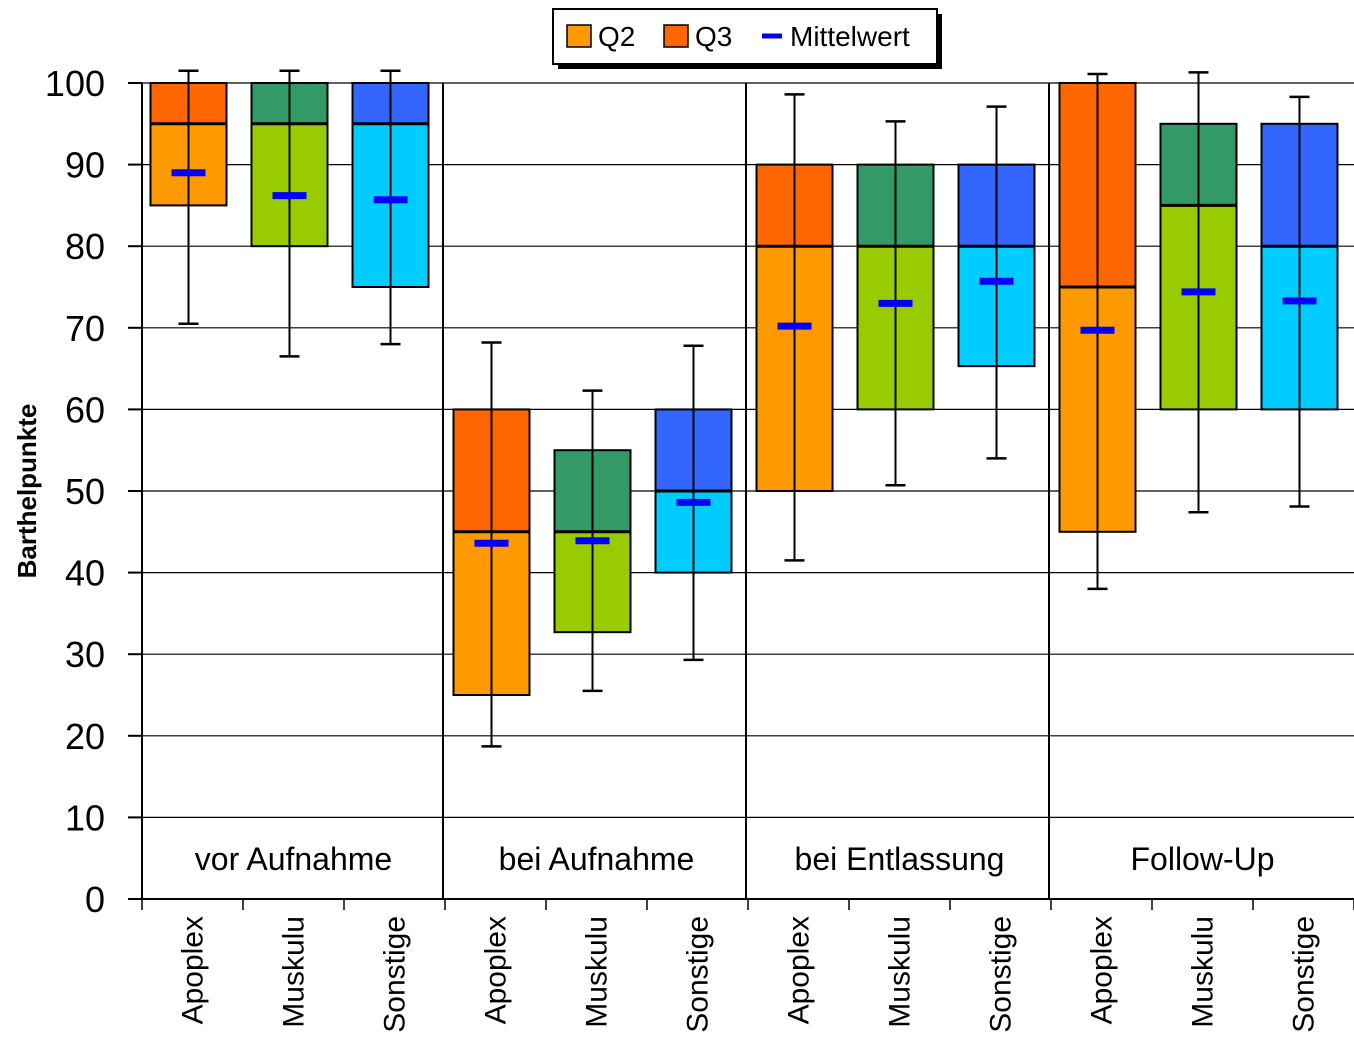 The image size is (1354, 1057). What do you see at coordinates (616, 36) in the screenshot?
I see `legend-label: Q2` at bounding box center [616, 36].